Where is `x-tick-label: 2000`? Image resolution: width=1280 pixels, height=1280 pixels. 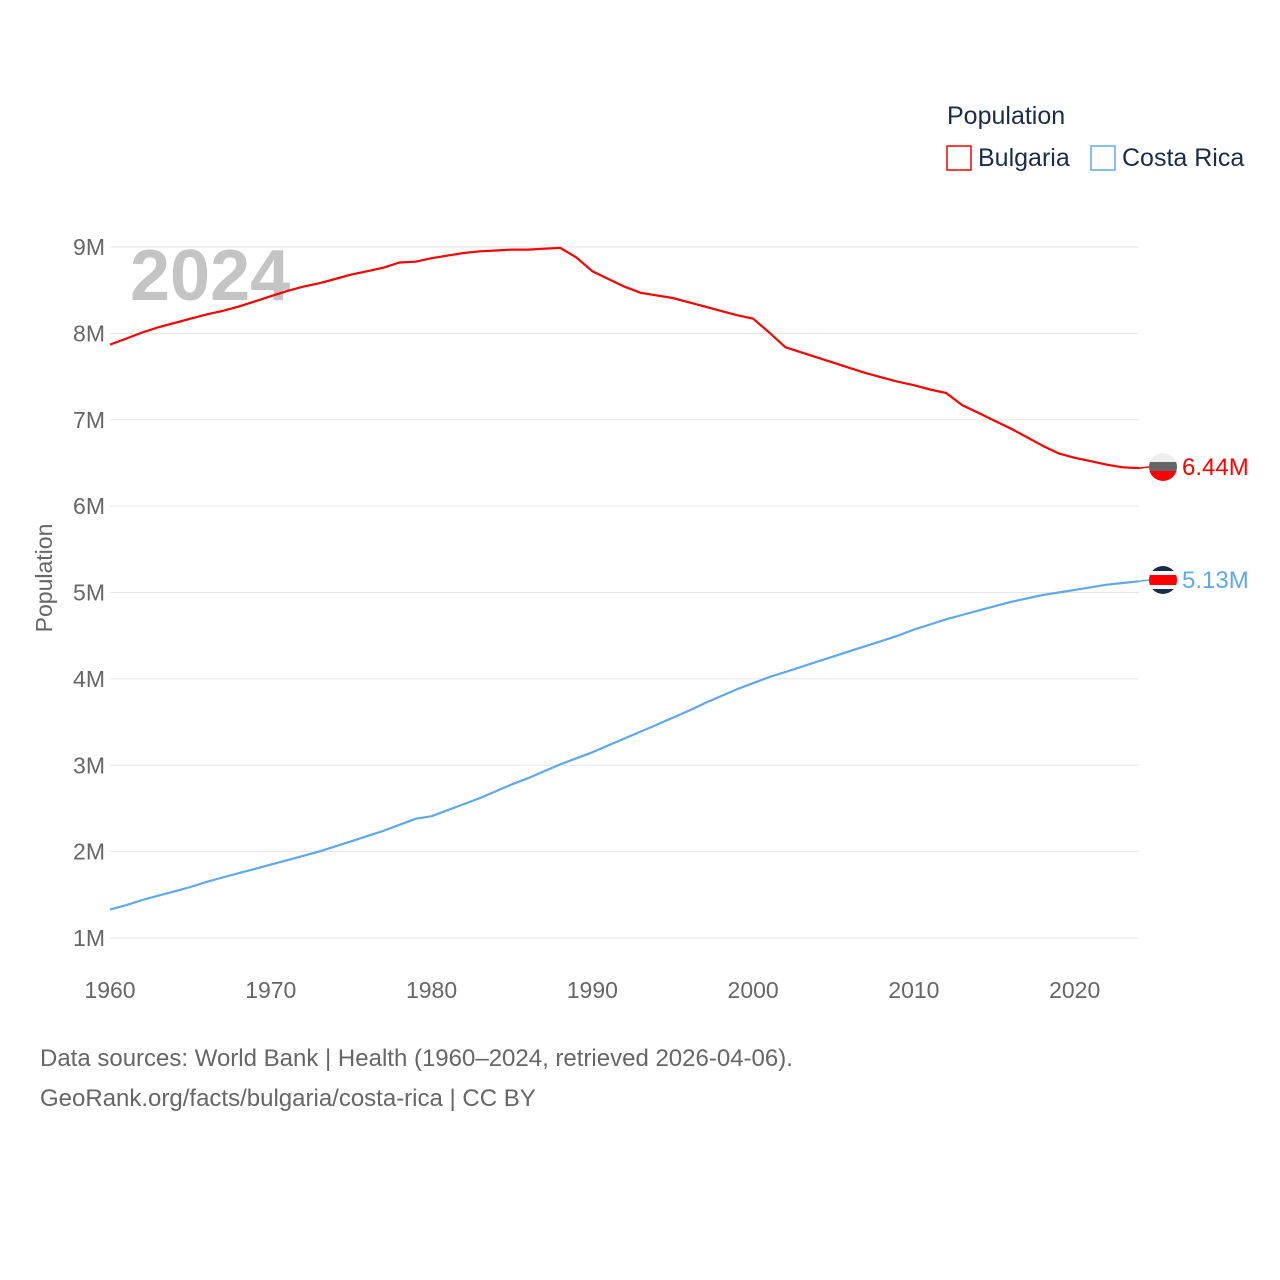 x-tick-label: 2000 is located at coordinates (753, 990).